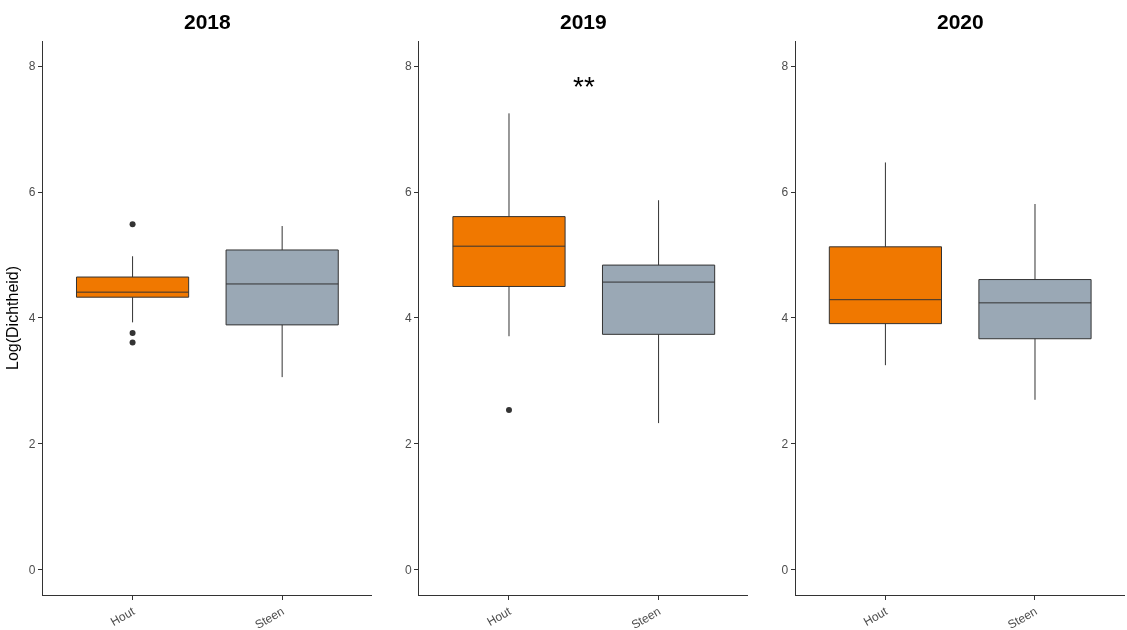  Describe the element at coordinates (208, 21) in the screenshot. I see `chart-title: 2018` at that location.